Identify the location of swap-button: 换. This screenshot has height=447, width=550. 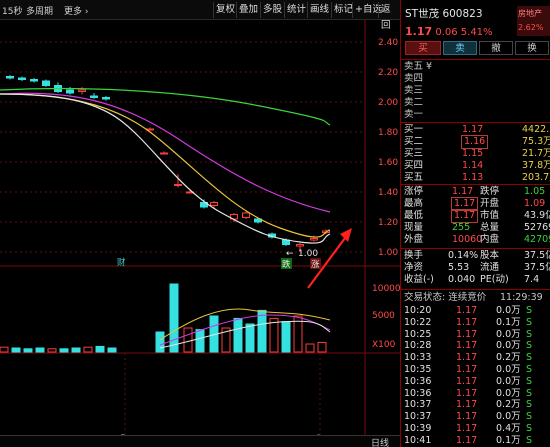
(532, 48).